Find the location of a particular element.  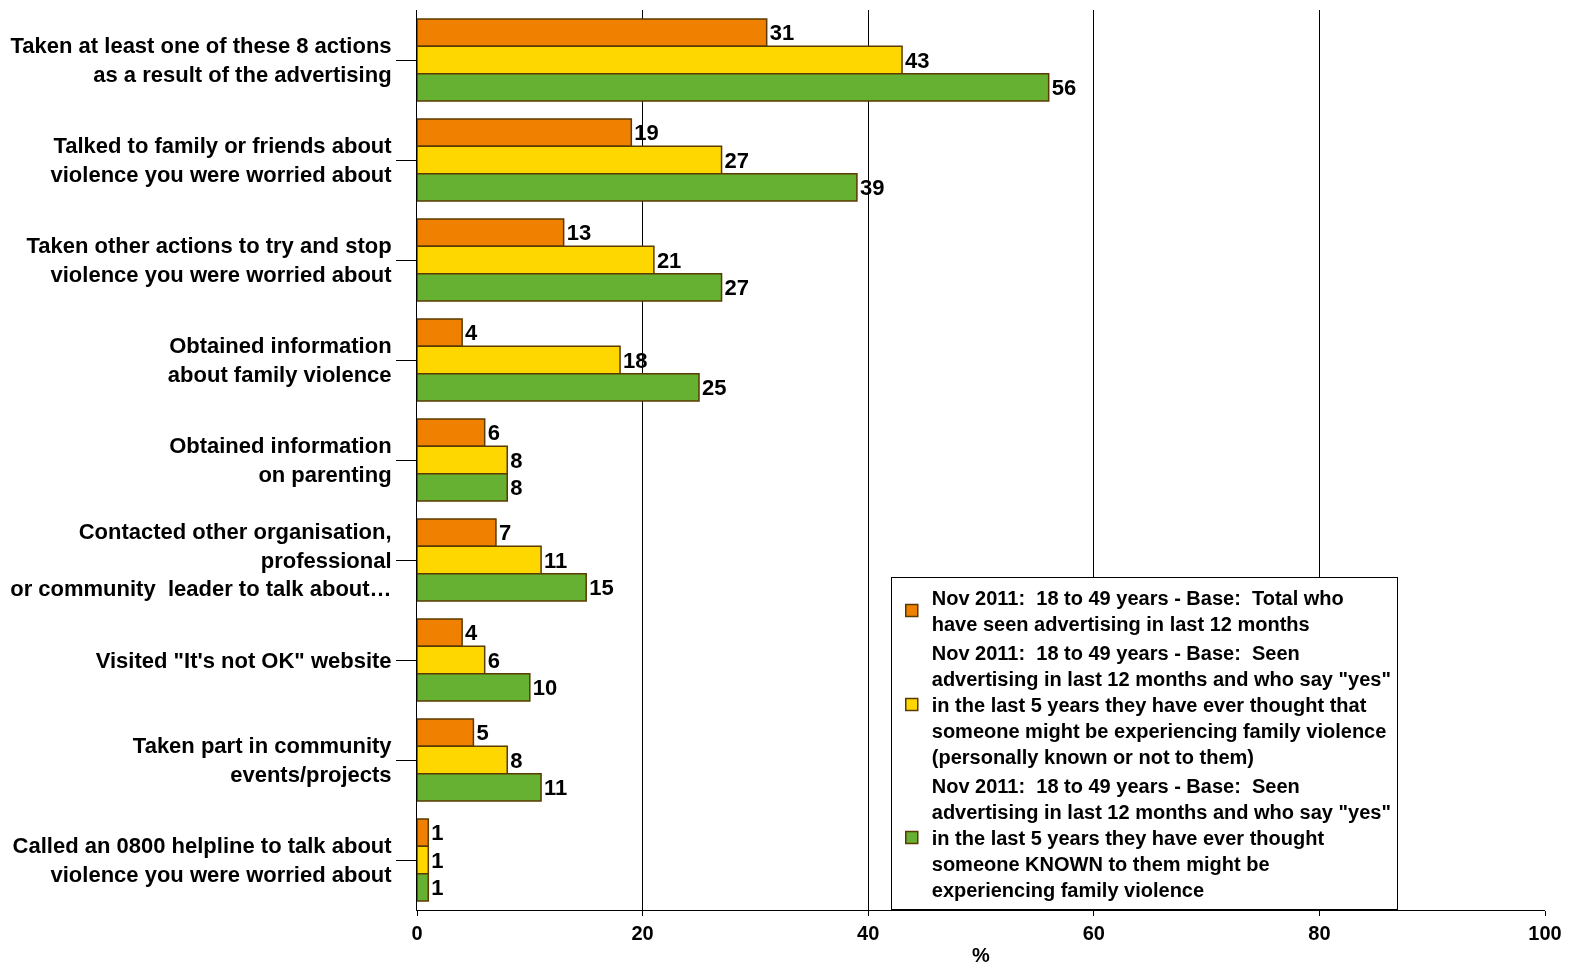

x-tick-label: 20 is located at coordinates (642, 933).